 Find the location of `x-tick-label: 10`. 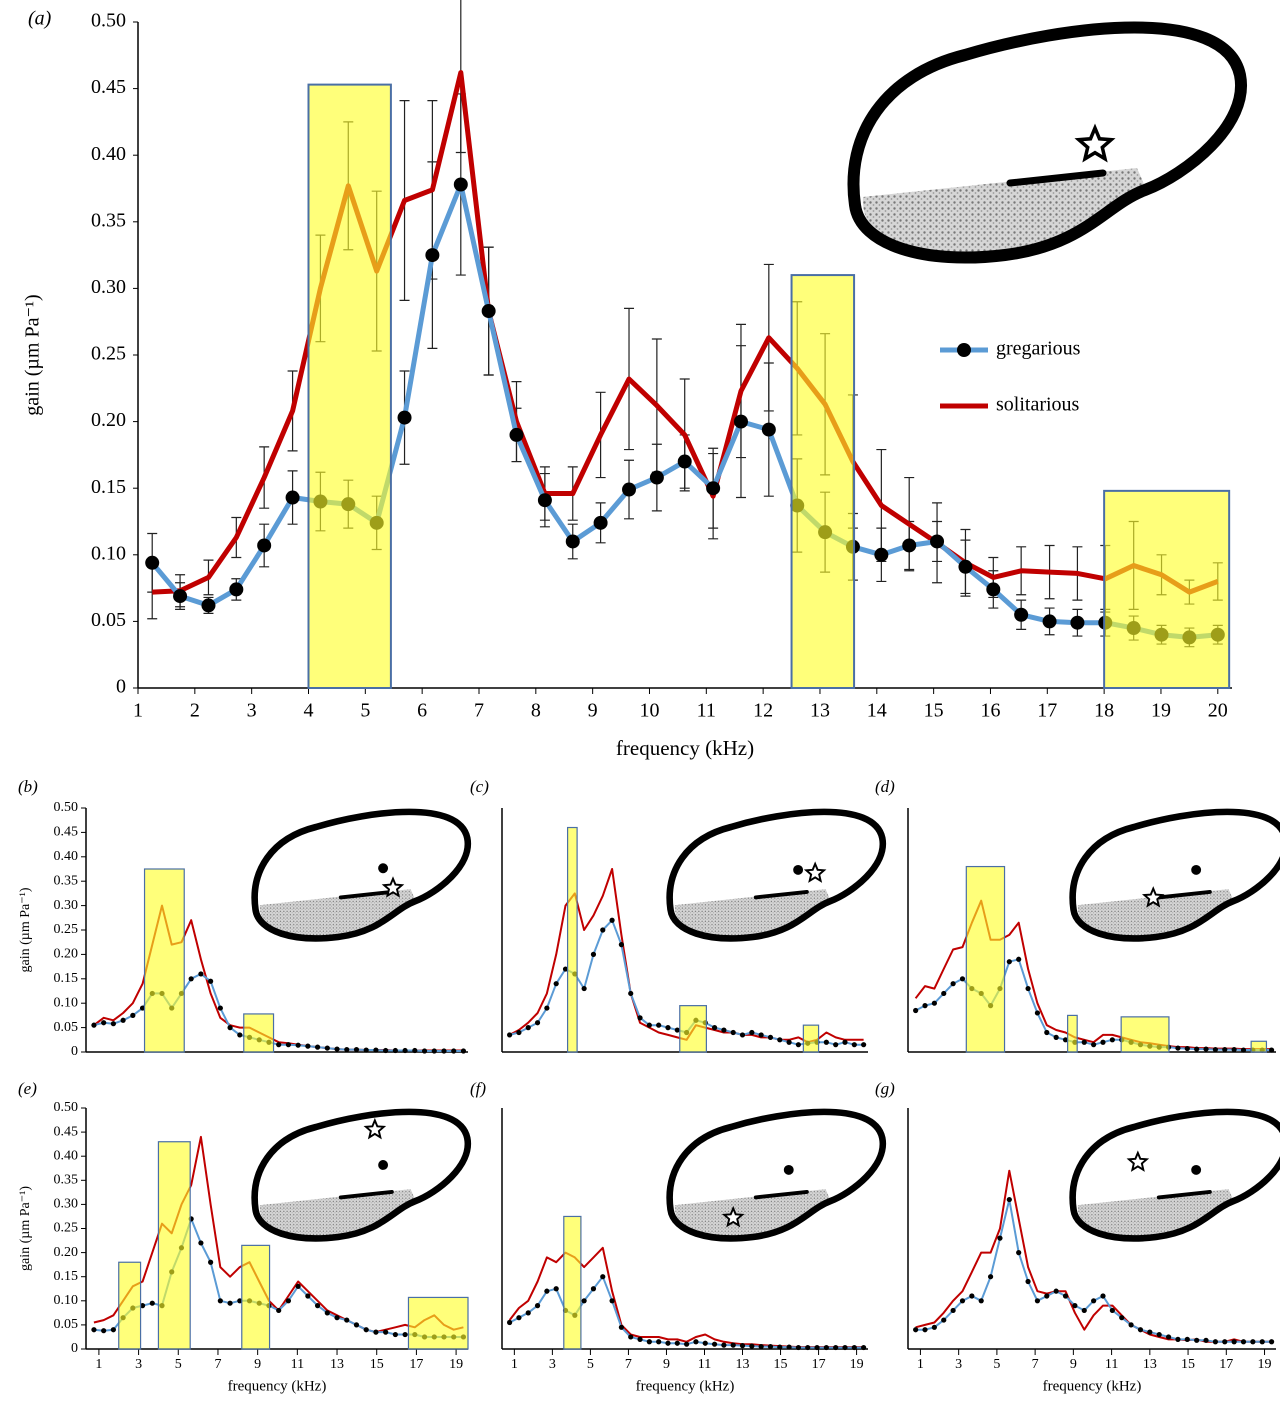

x-tick-label: 10 is located at coordinates (649, 711).